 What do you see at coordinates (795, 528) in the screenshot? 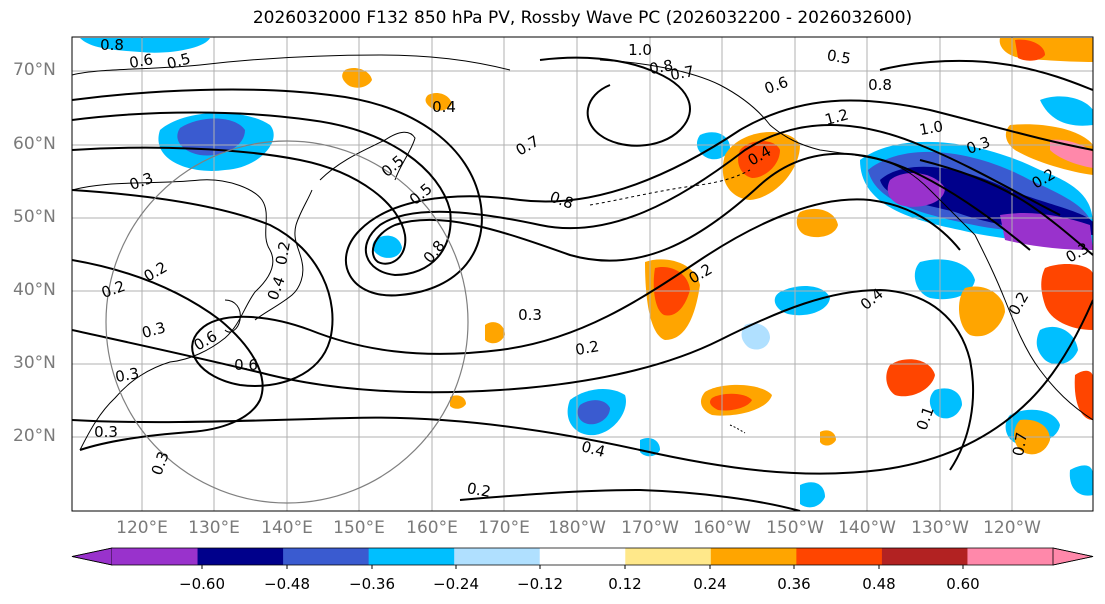
I see `lon-tick-label: 150°W` at bounding box center [795, 528].